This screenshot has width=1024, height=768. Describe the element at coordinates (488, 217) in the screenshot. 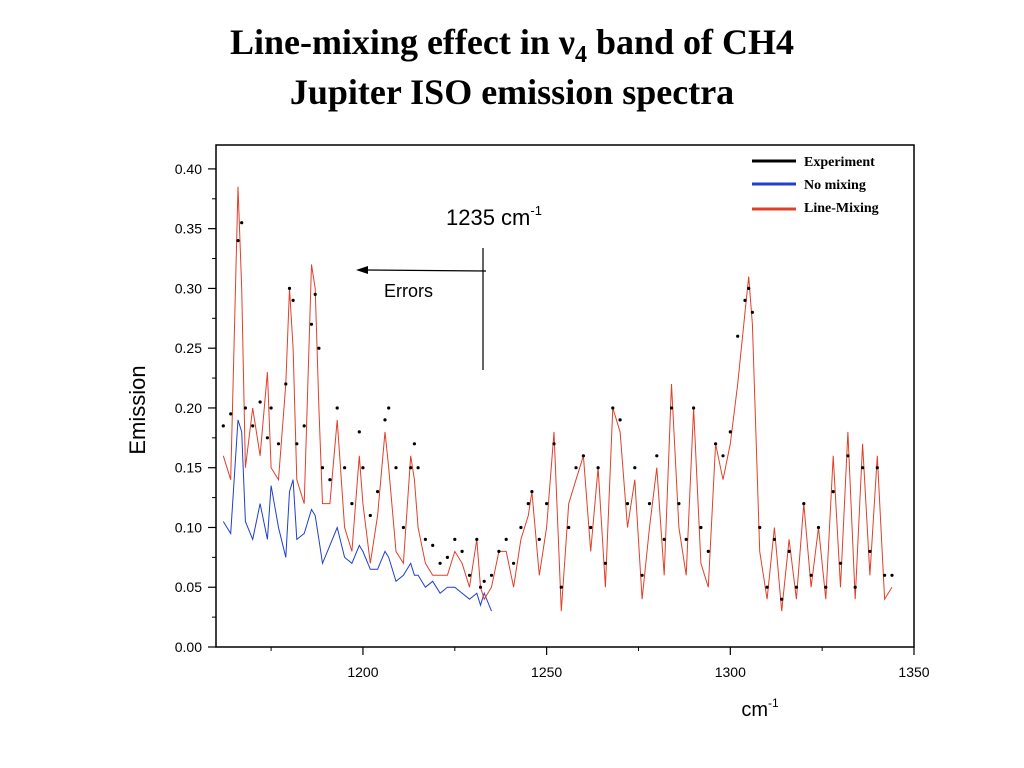

I see `marker-label-main: 1235 cm` at that location.